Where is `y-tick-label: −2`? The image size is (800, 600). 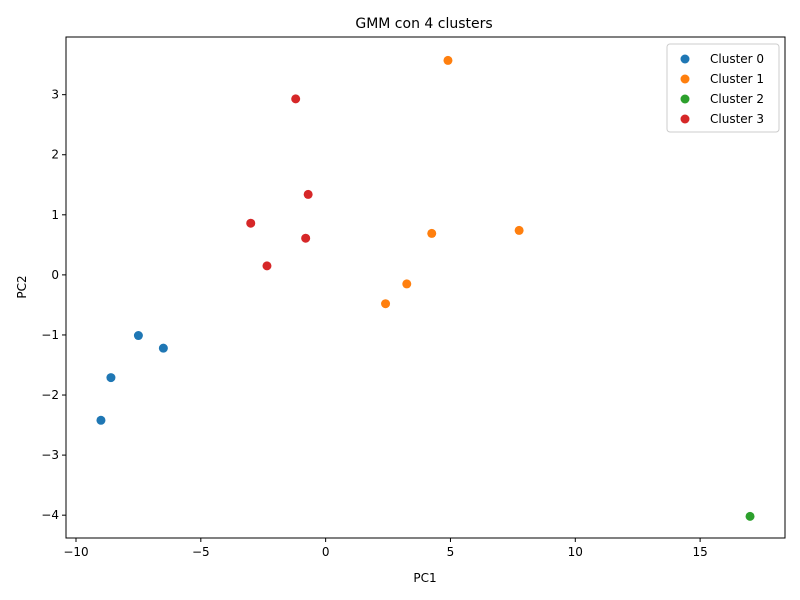 y-tick-label: −2 is located at coordinates (50, 395).